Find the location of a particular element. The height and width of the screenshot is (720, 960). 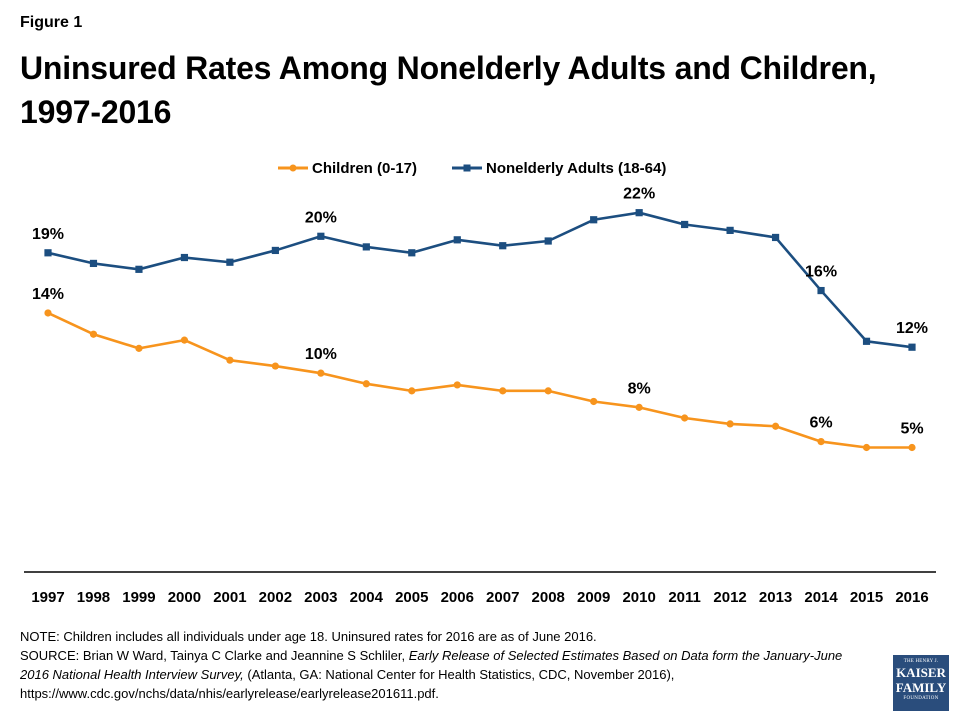

legend: Children (0-17) Nonelderly Adults (18-64) is located at coordinates (472, 168).